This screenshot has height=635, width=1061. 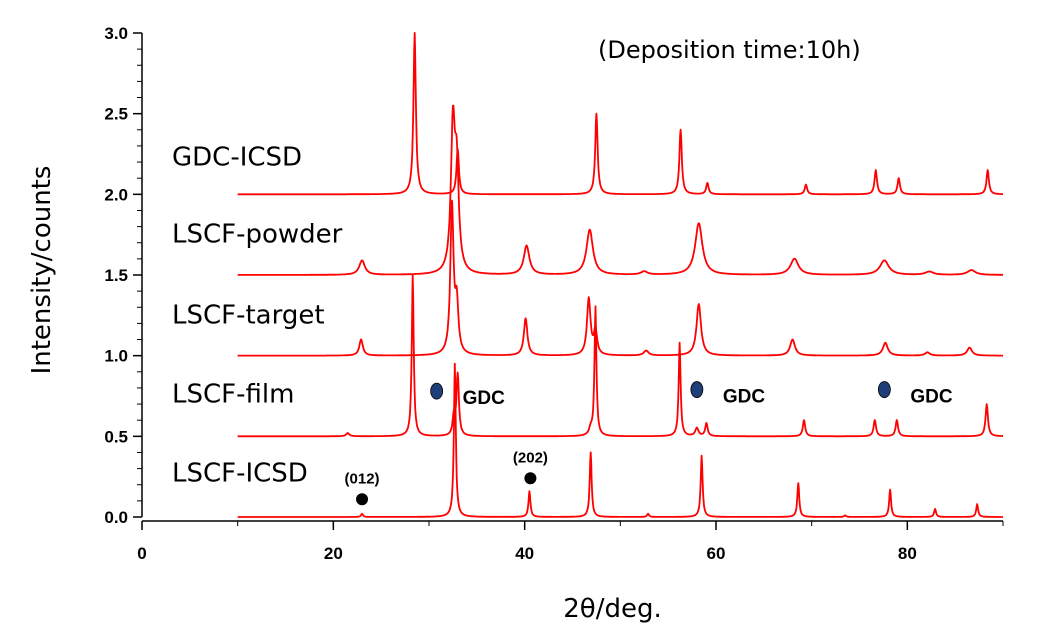 What do you see at coordinates (116, 194) in the screenshot?
I see `y-tick-label: 2.0` at bounding box center [116, 194].